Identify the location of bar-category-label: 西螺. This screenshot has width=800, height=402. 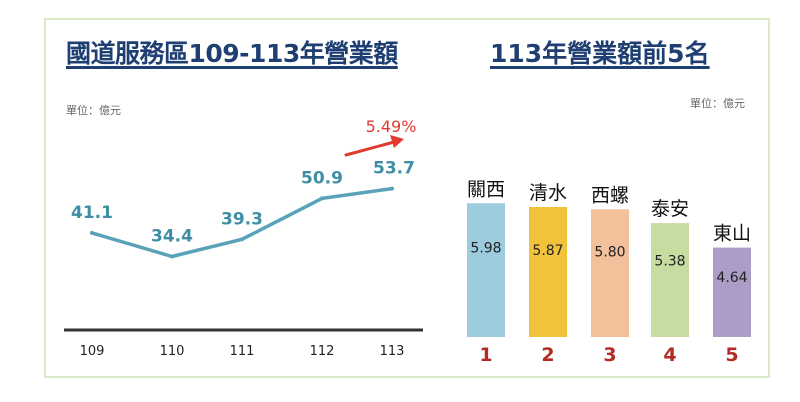
(610, 195).